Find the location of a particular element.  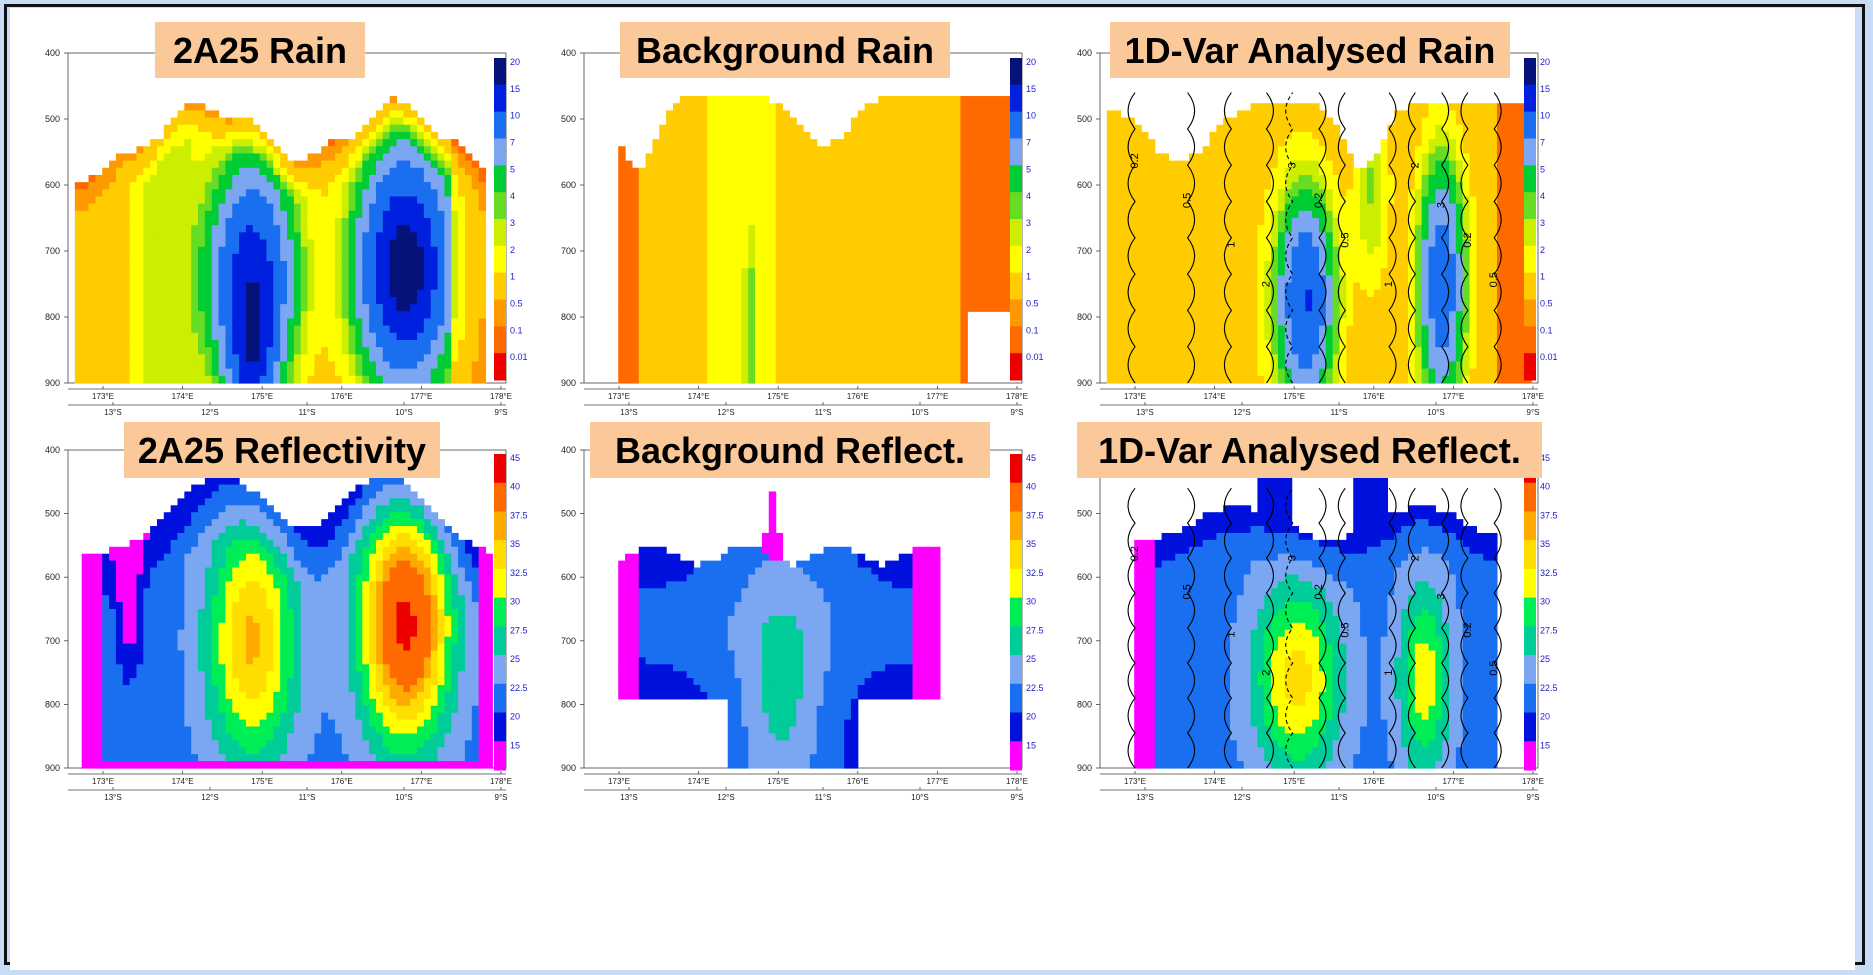

lon-tick-label: 174°E is located at coordinates (699, 396).